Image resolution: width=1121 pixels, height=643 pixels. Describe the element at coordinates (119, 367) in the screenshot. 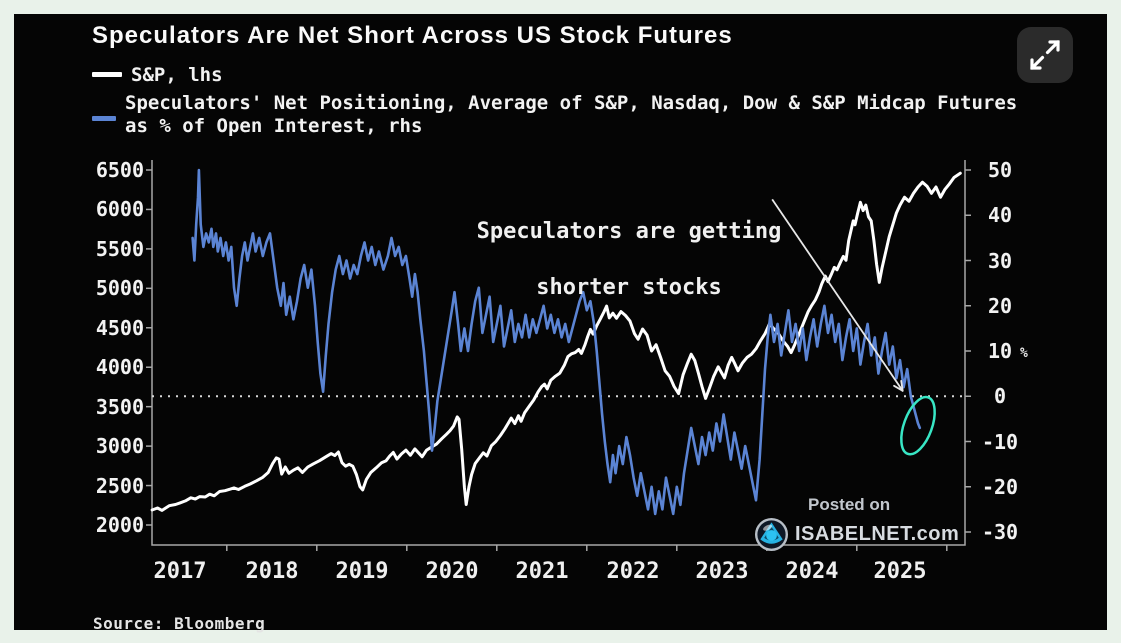

I see `left-axis-tick-label: 4000` at that location.